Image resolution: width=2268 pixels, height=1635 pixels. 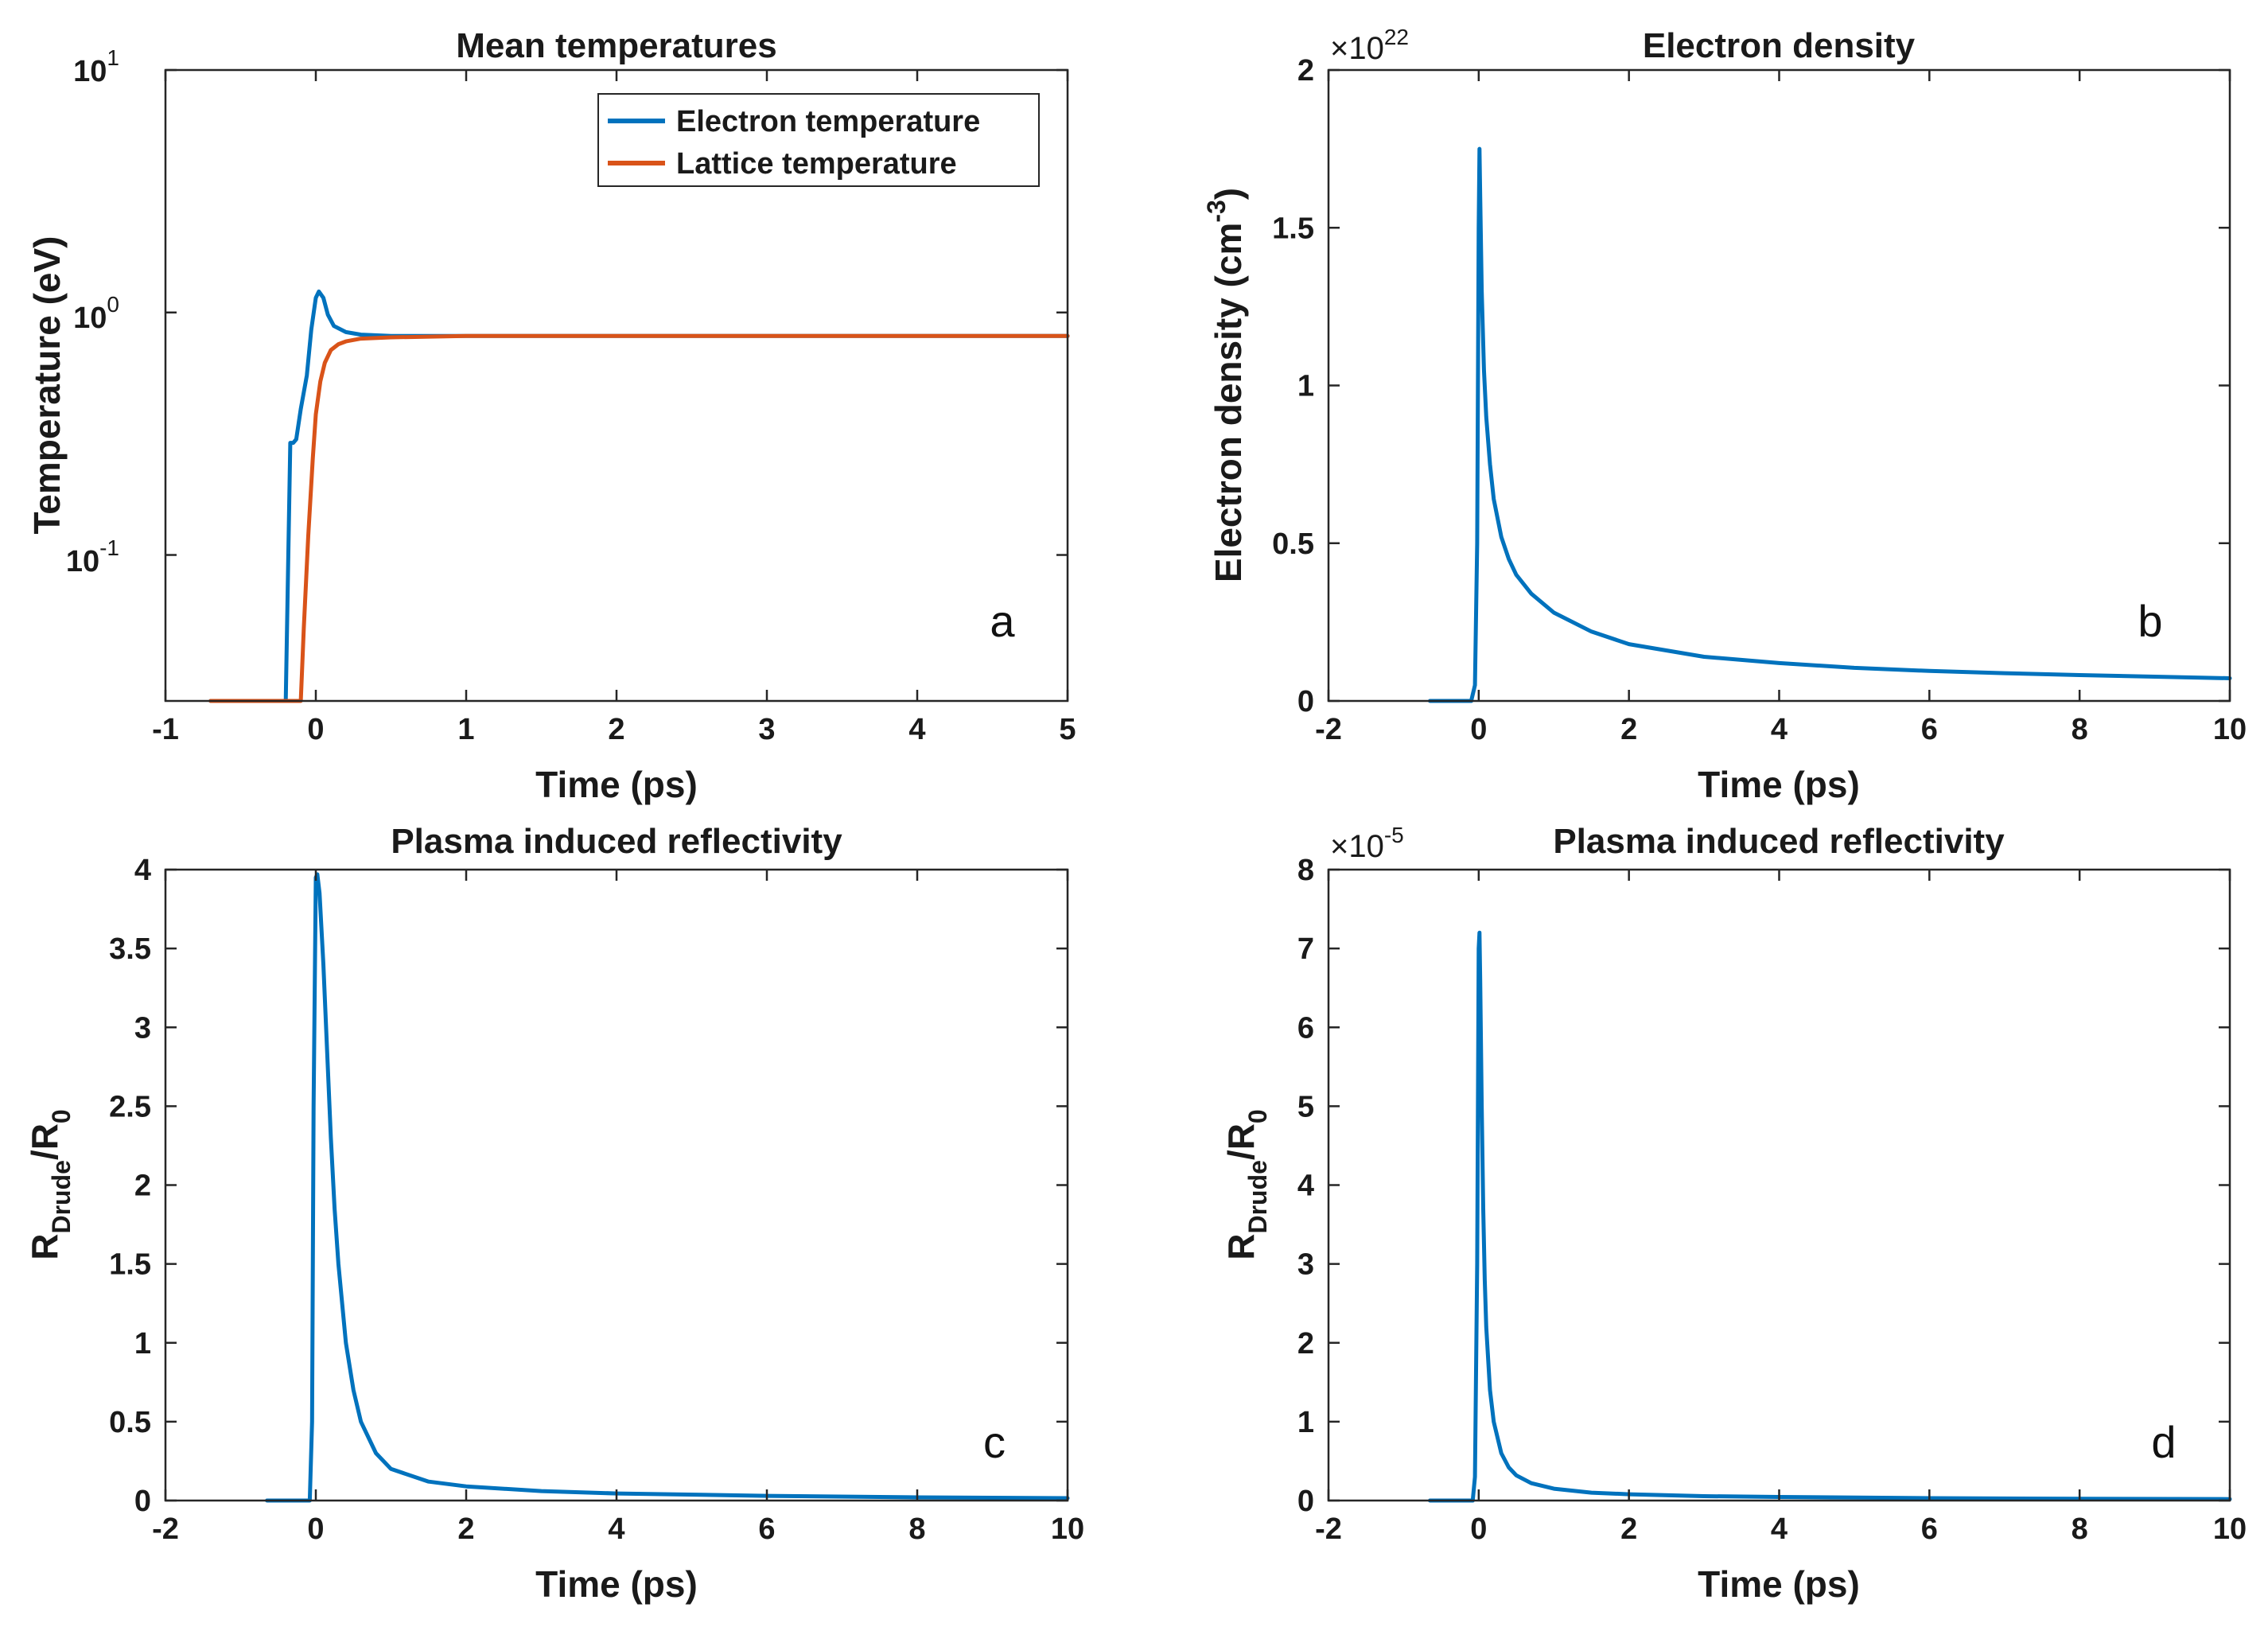 What do you see at coordinates (1369, 45) in the screenshot?
I see `panel-b-exponent: ×10²²` at bounding box center [1369, 45].